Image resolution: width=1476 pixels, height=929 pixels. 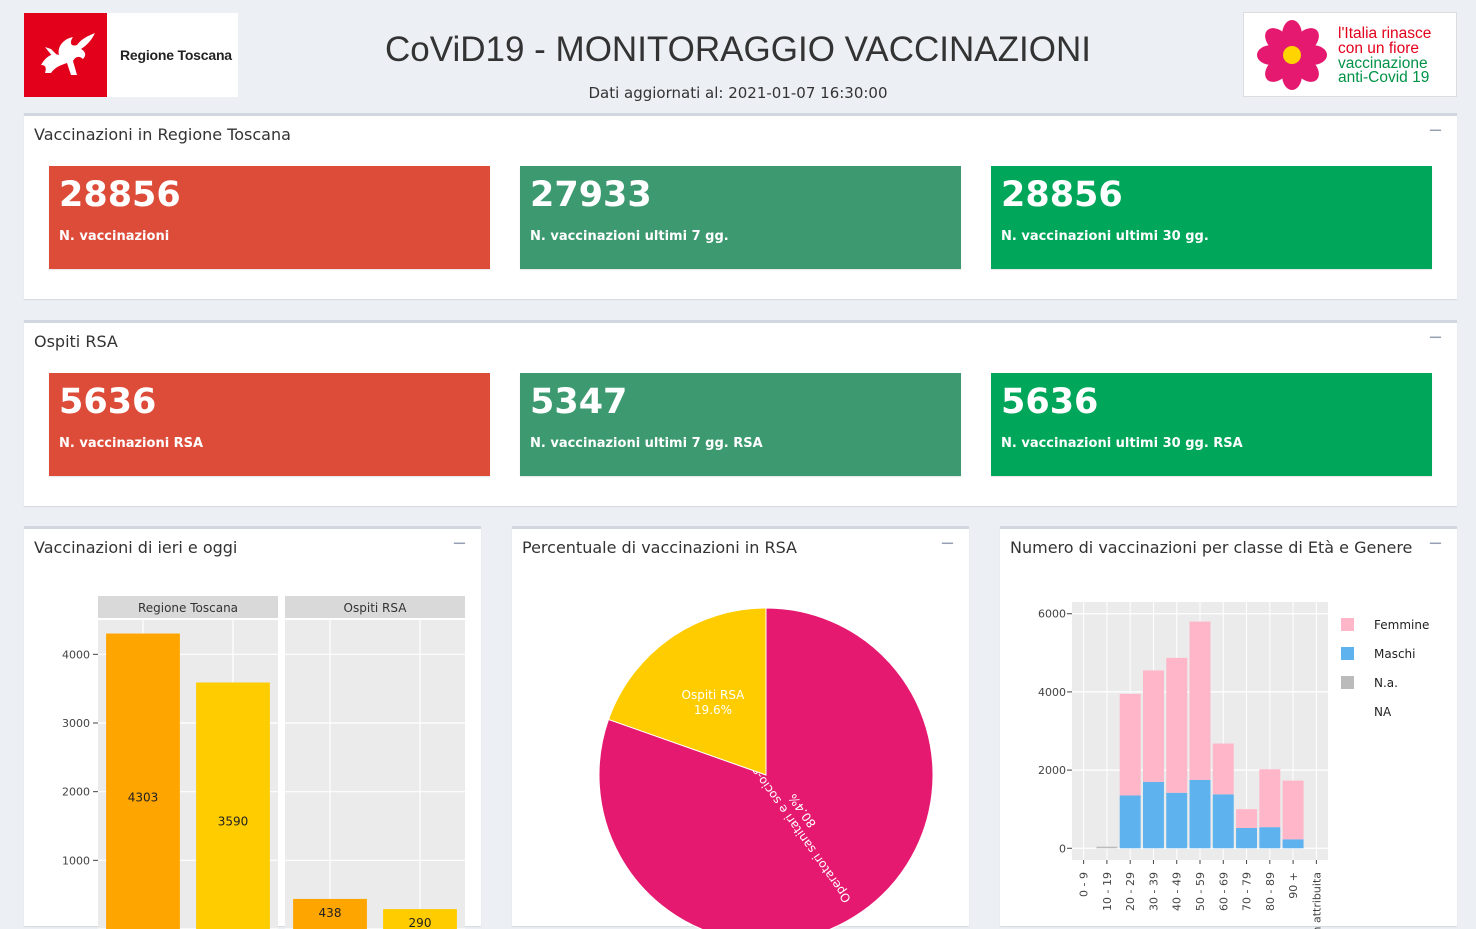 I want to click on facet-label: Ospiti RSA, so click(x=376, y=608).